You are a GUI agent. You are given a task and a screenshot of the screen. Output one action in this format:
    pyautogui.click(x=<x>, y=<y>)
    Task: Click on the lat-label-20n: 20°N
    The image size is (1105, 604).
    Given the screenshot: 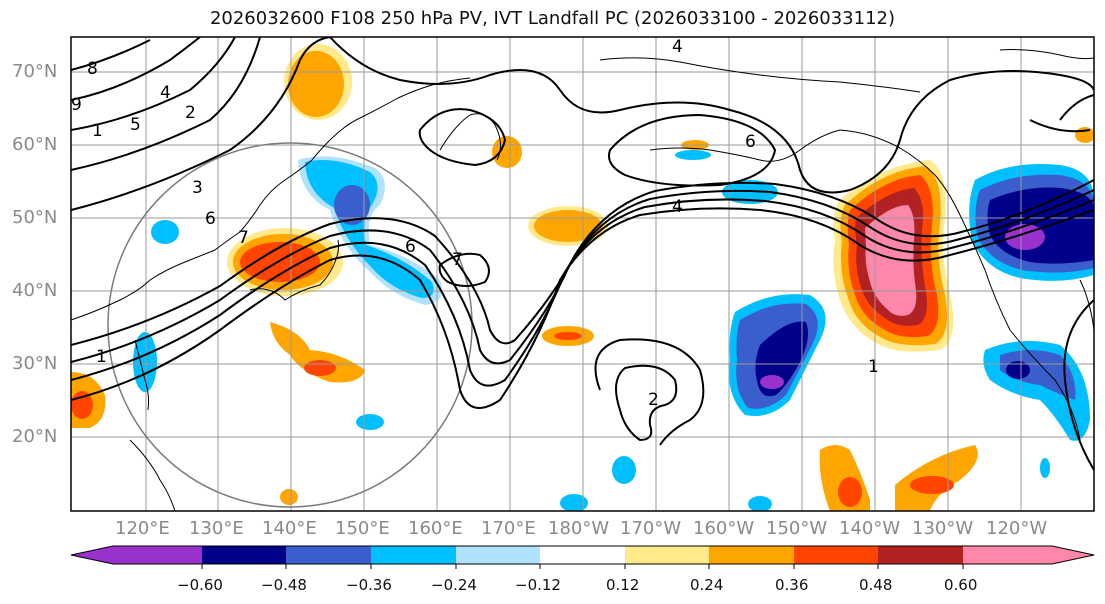 What is the action you would take?
    pyautogui.click(x=35, y=436)
    